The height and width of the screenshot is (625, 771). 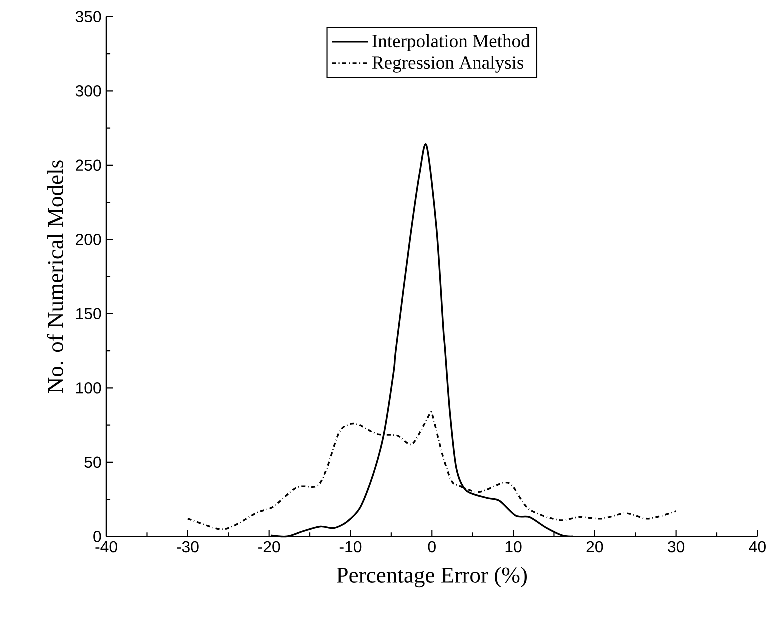 What do you see at coordinates (89, 240) in the screenshot?
I see `y-tick-label: 200` at bounding box center [89, 240].